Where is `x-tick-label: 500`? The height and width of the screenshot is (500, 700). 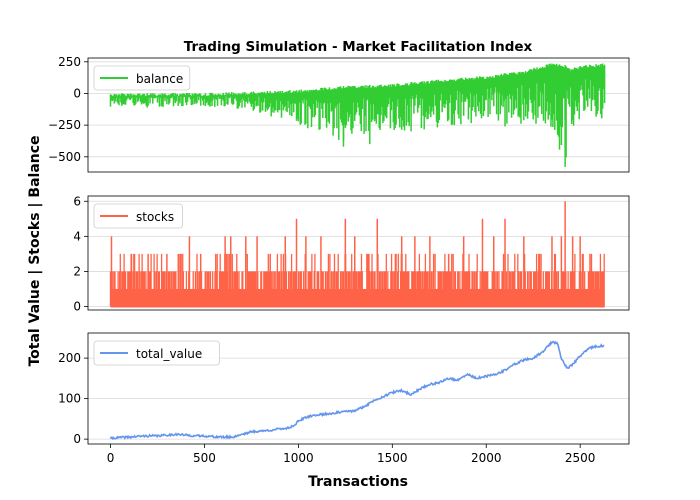 x-tick-label: 500 is located at coordinates (204, 458).